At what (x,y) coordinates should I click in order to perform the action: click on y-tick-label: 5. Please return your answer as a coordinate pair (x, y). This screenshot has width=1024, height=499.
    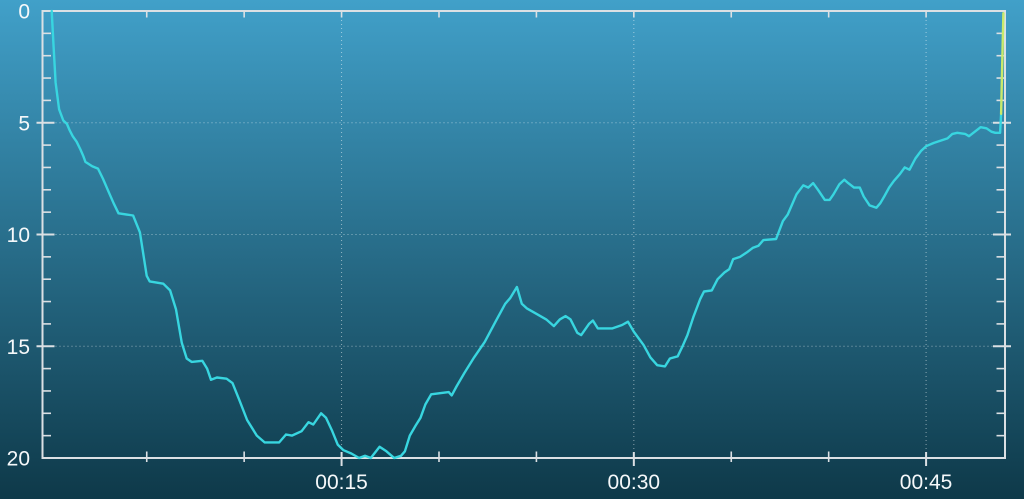
    Looking at the image, I should click on (24, 123).